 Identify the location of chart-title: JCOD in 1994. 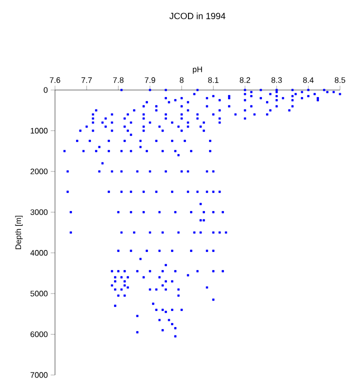
(197, 16).